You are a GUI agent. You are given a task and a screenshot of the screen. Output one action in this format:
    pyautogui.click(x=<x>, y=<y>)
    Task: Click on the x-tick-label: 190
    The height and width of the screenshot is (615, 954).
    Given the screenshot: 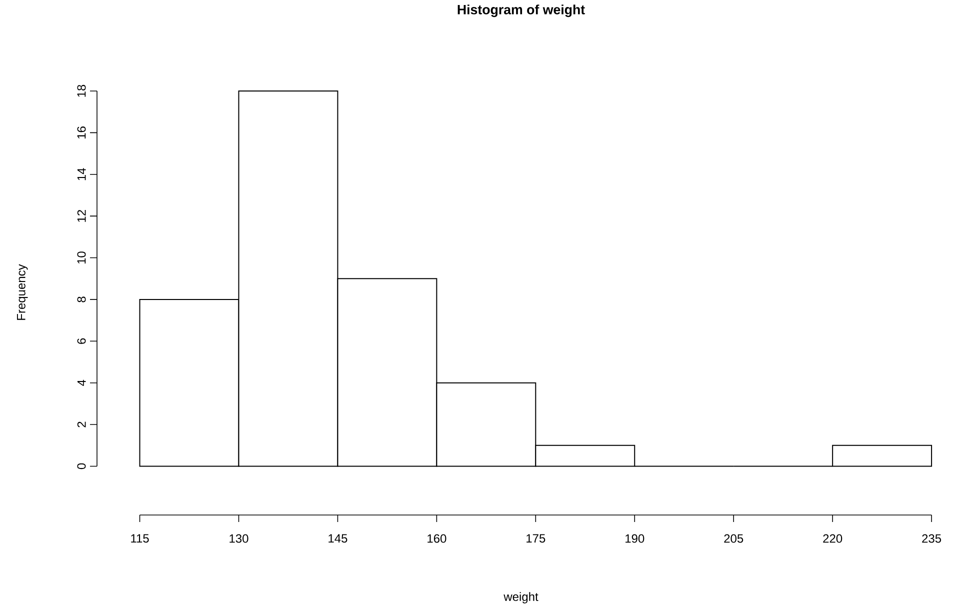 What is the action you would take?
    pyautogui.click(x=635, y=538)
    